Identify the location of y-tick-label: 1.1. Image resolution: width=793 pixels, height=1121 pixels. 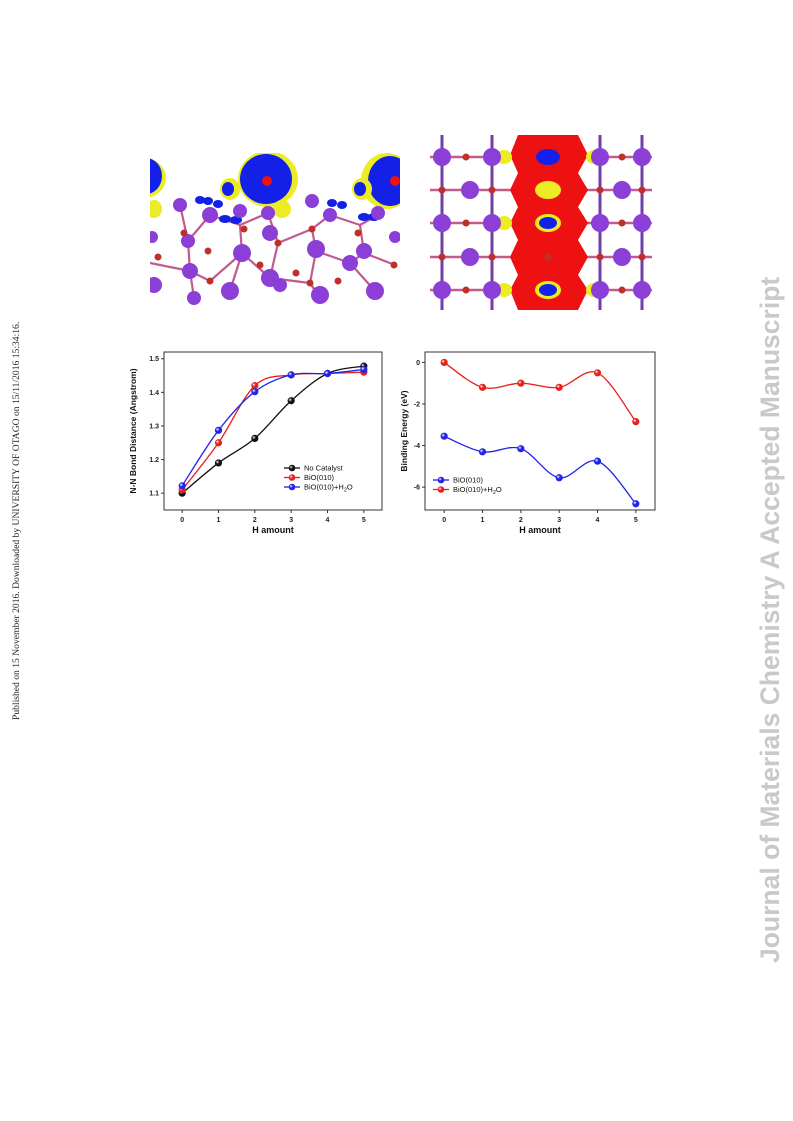
(154, 494).